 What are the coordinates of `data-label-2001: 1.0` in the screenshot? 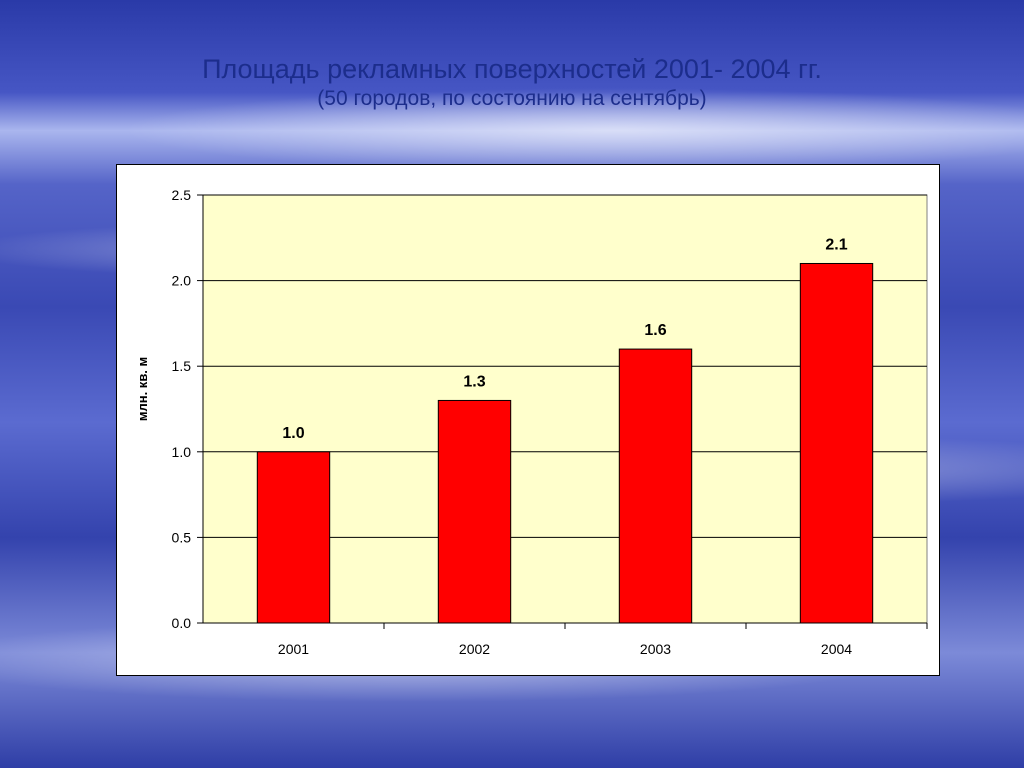 It's located at (293, 433).